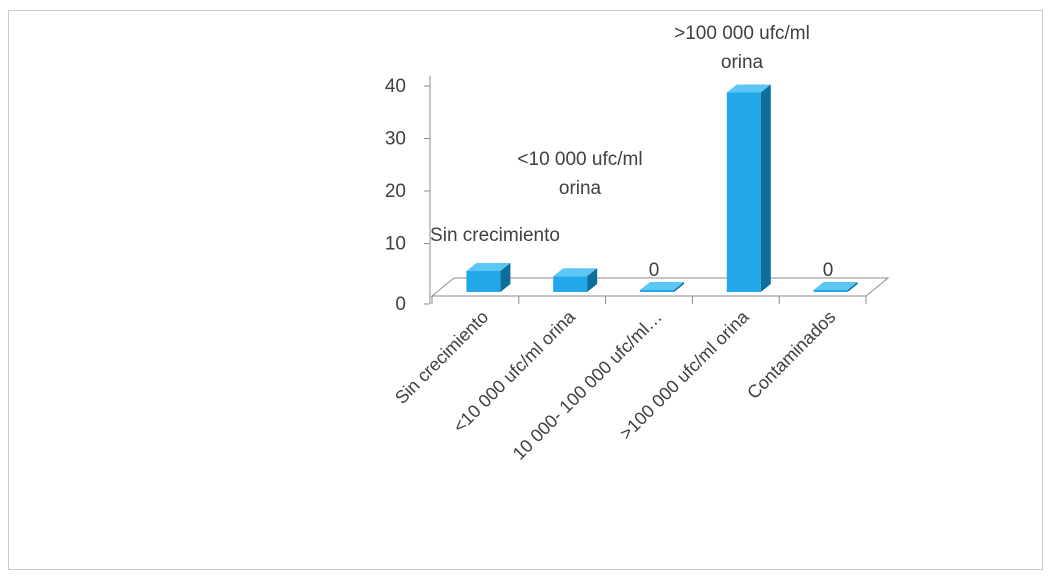 This screenshot has width=1053, height=576. What do you see at coordinates (441, 357) in the screenshot?
I see `x-category-label: Sin crecimiento` at bounding box center [441, 357].